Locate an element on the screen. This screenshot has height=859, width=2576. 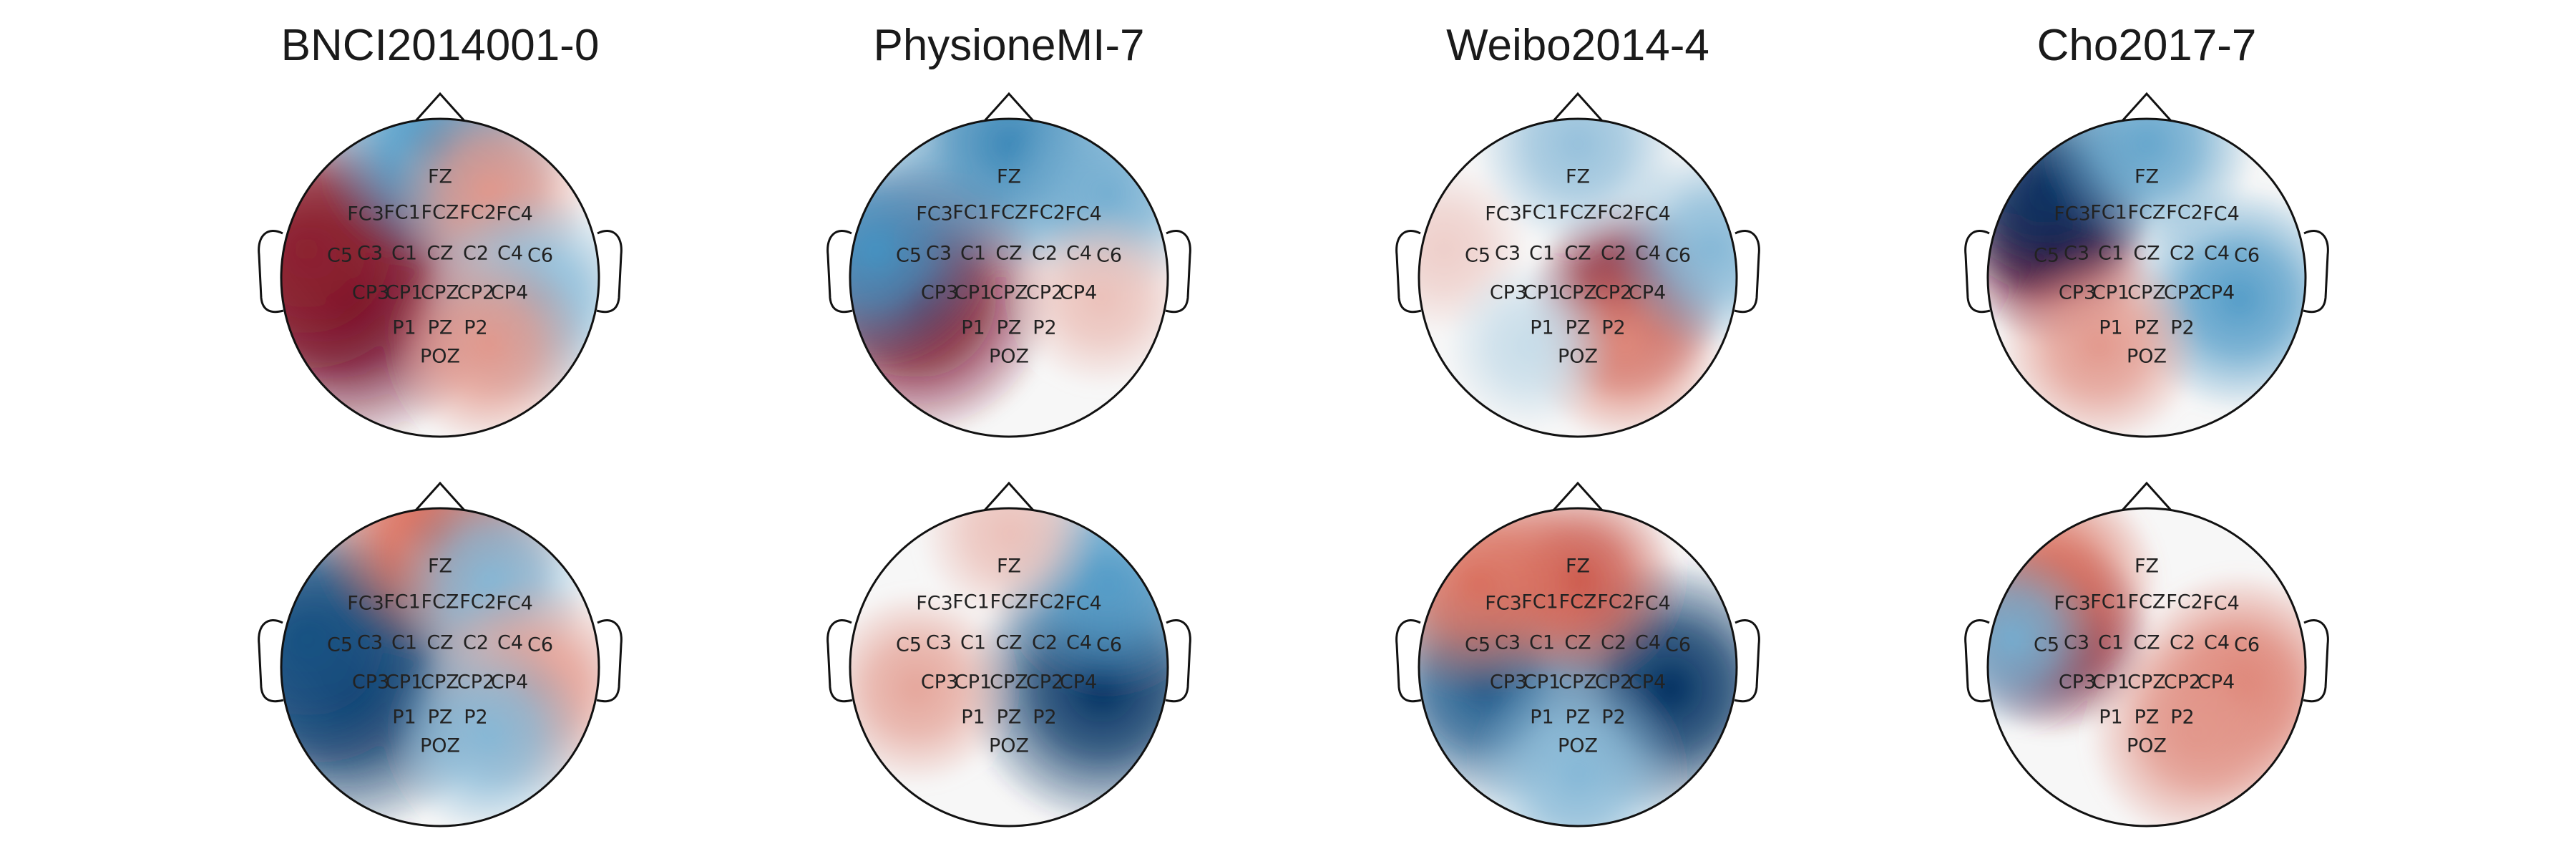
electrode-label-p1: P1 is located at coordinates (1541, 718).